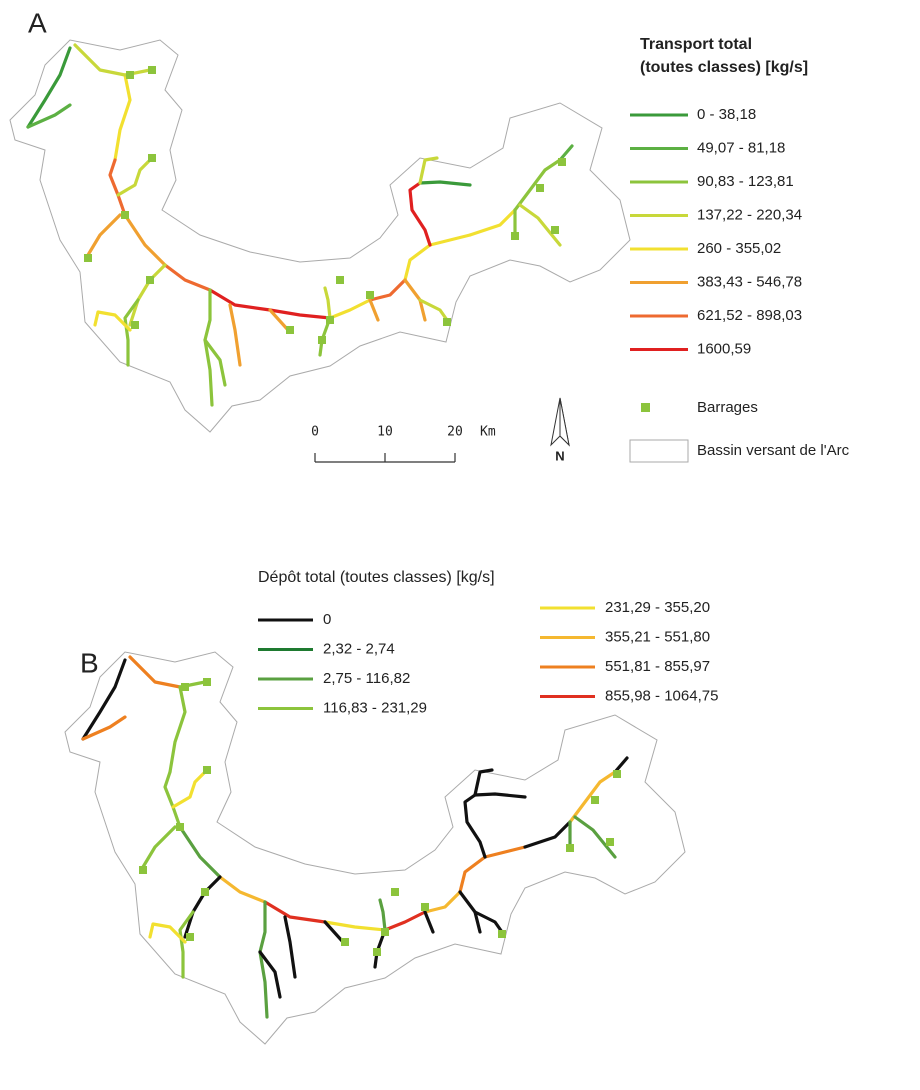  What do you see at coordinates (657, 607) in the screenshot?
I see `legend-label: 231,29 - 355,20` at bounding box center [657, 607].